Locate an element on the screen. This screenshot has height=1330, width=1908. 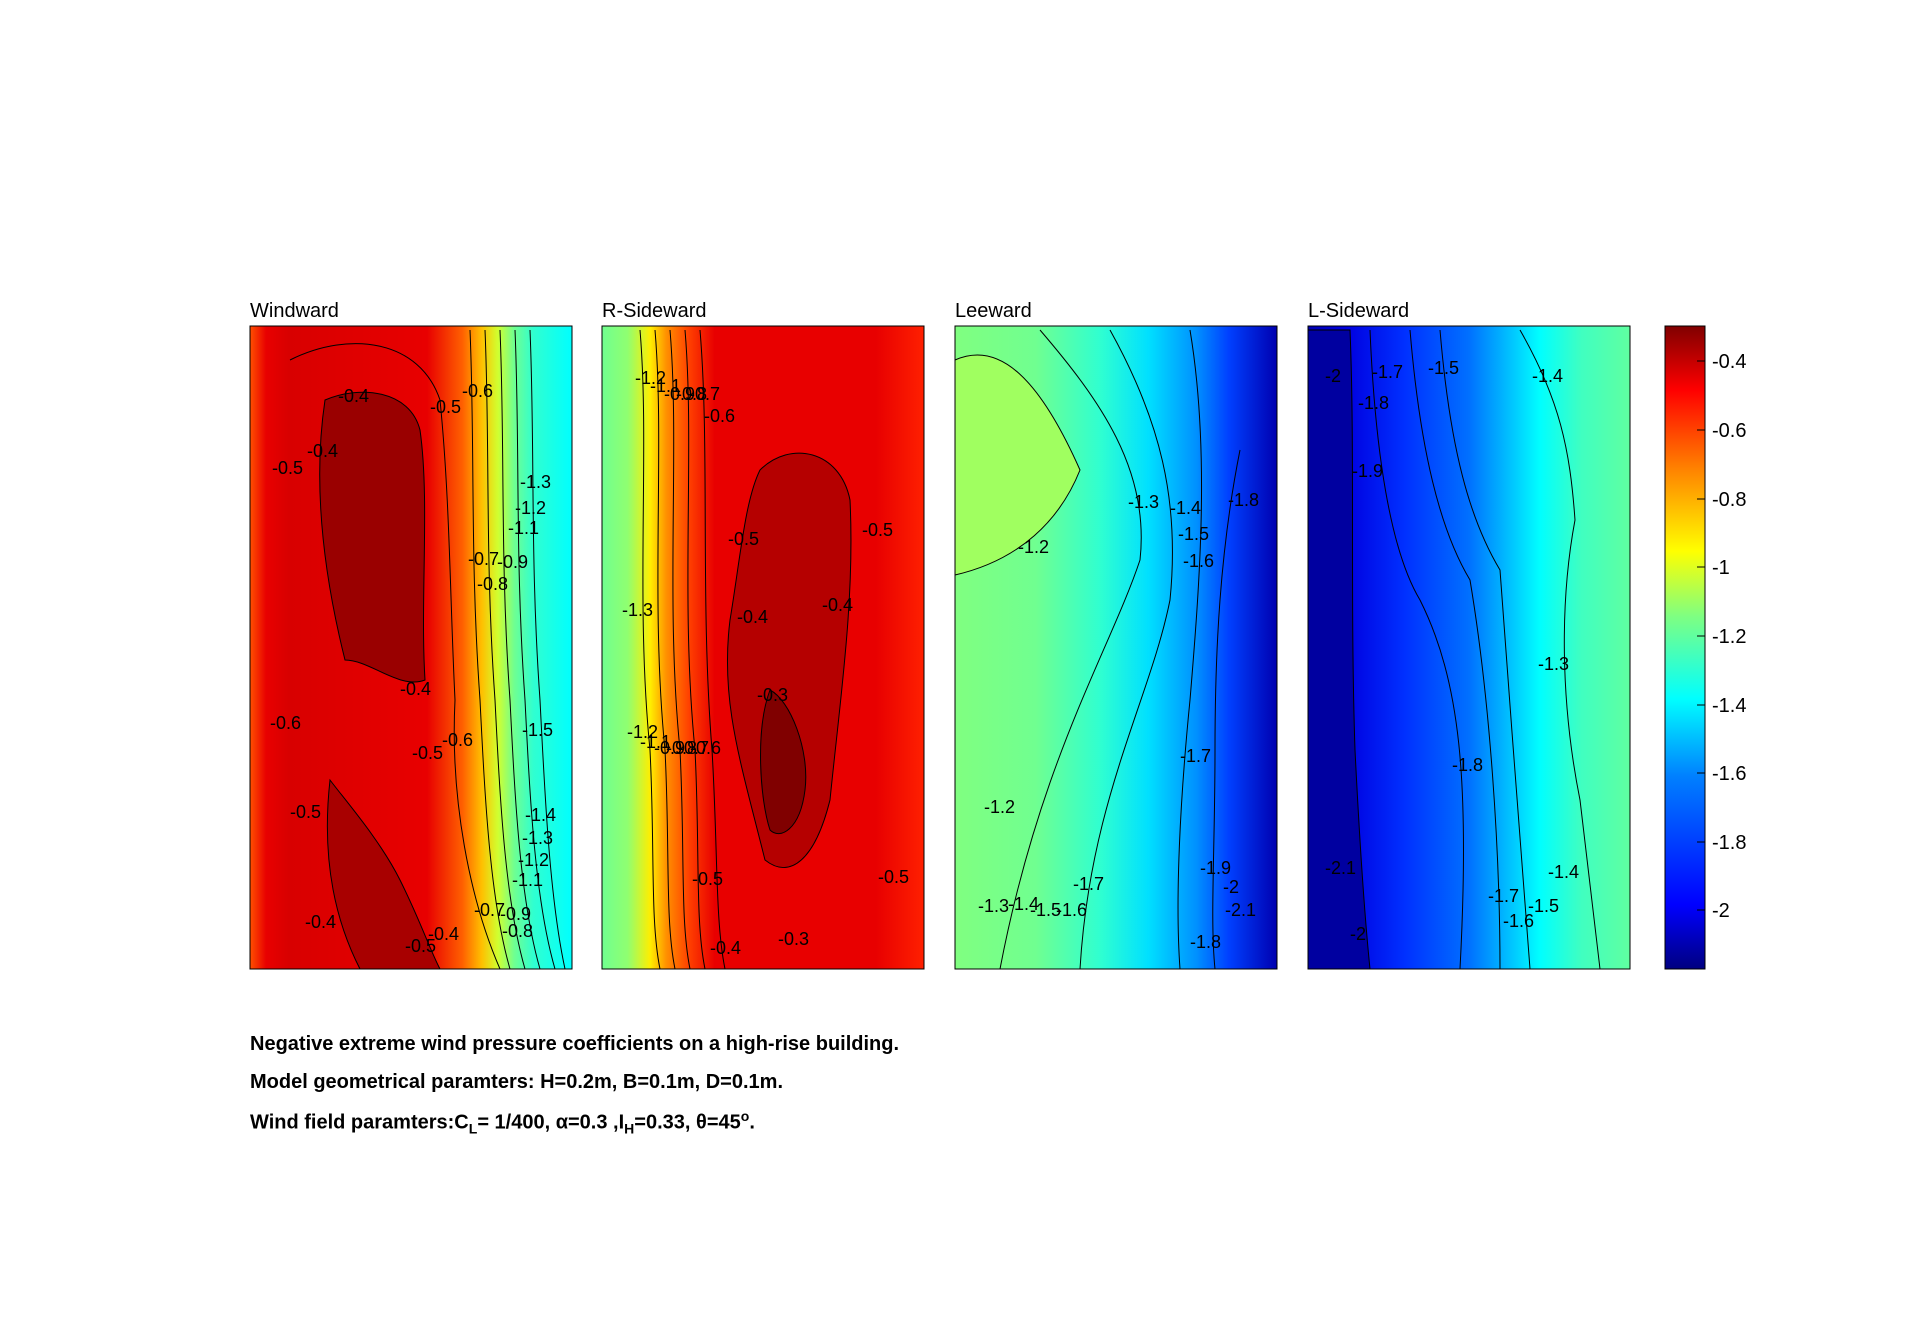
panel-title-leeward: Leeward is located at coordinates (993, 311).